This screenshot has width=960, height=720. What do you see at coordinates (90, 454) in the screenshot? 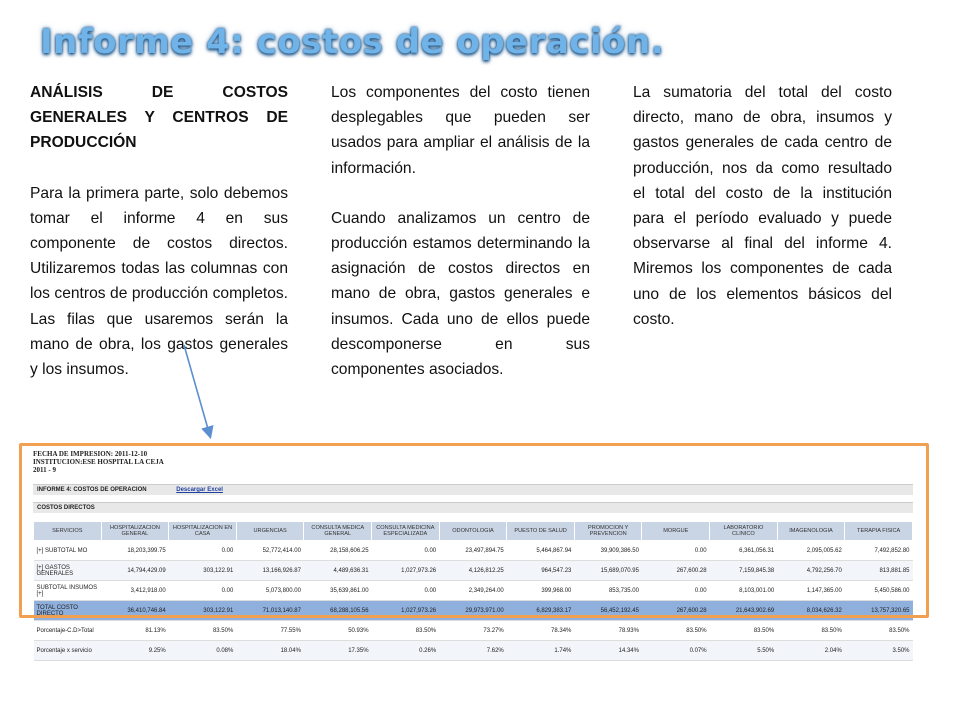
I see `print-date: FECHA DE IMPRESION: 2011-12-10` at bounding box center [90, 454].